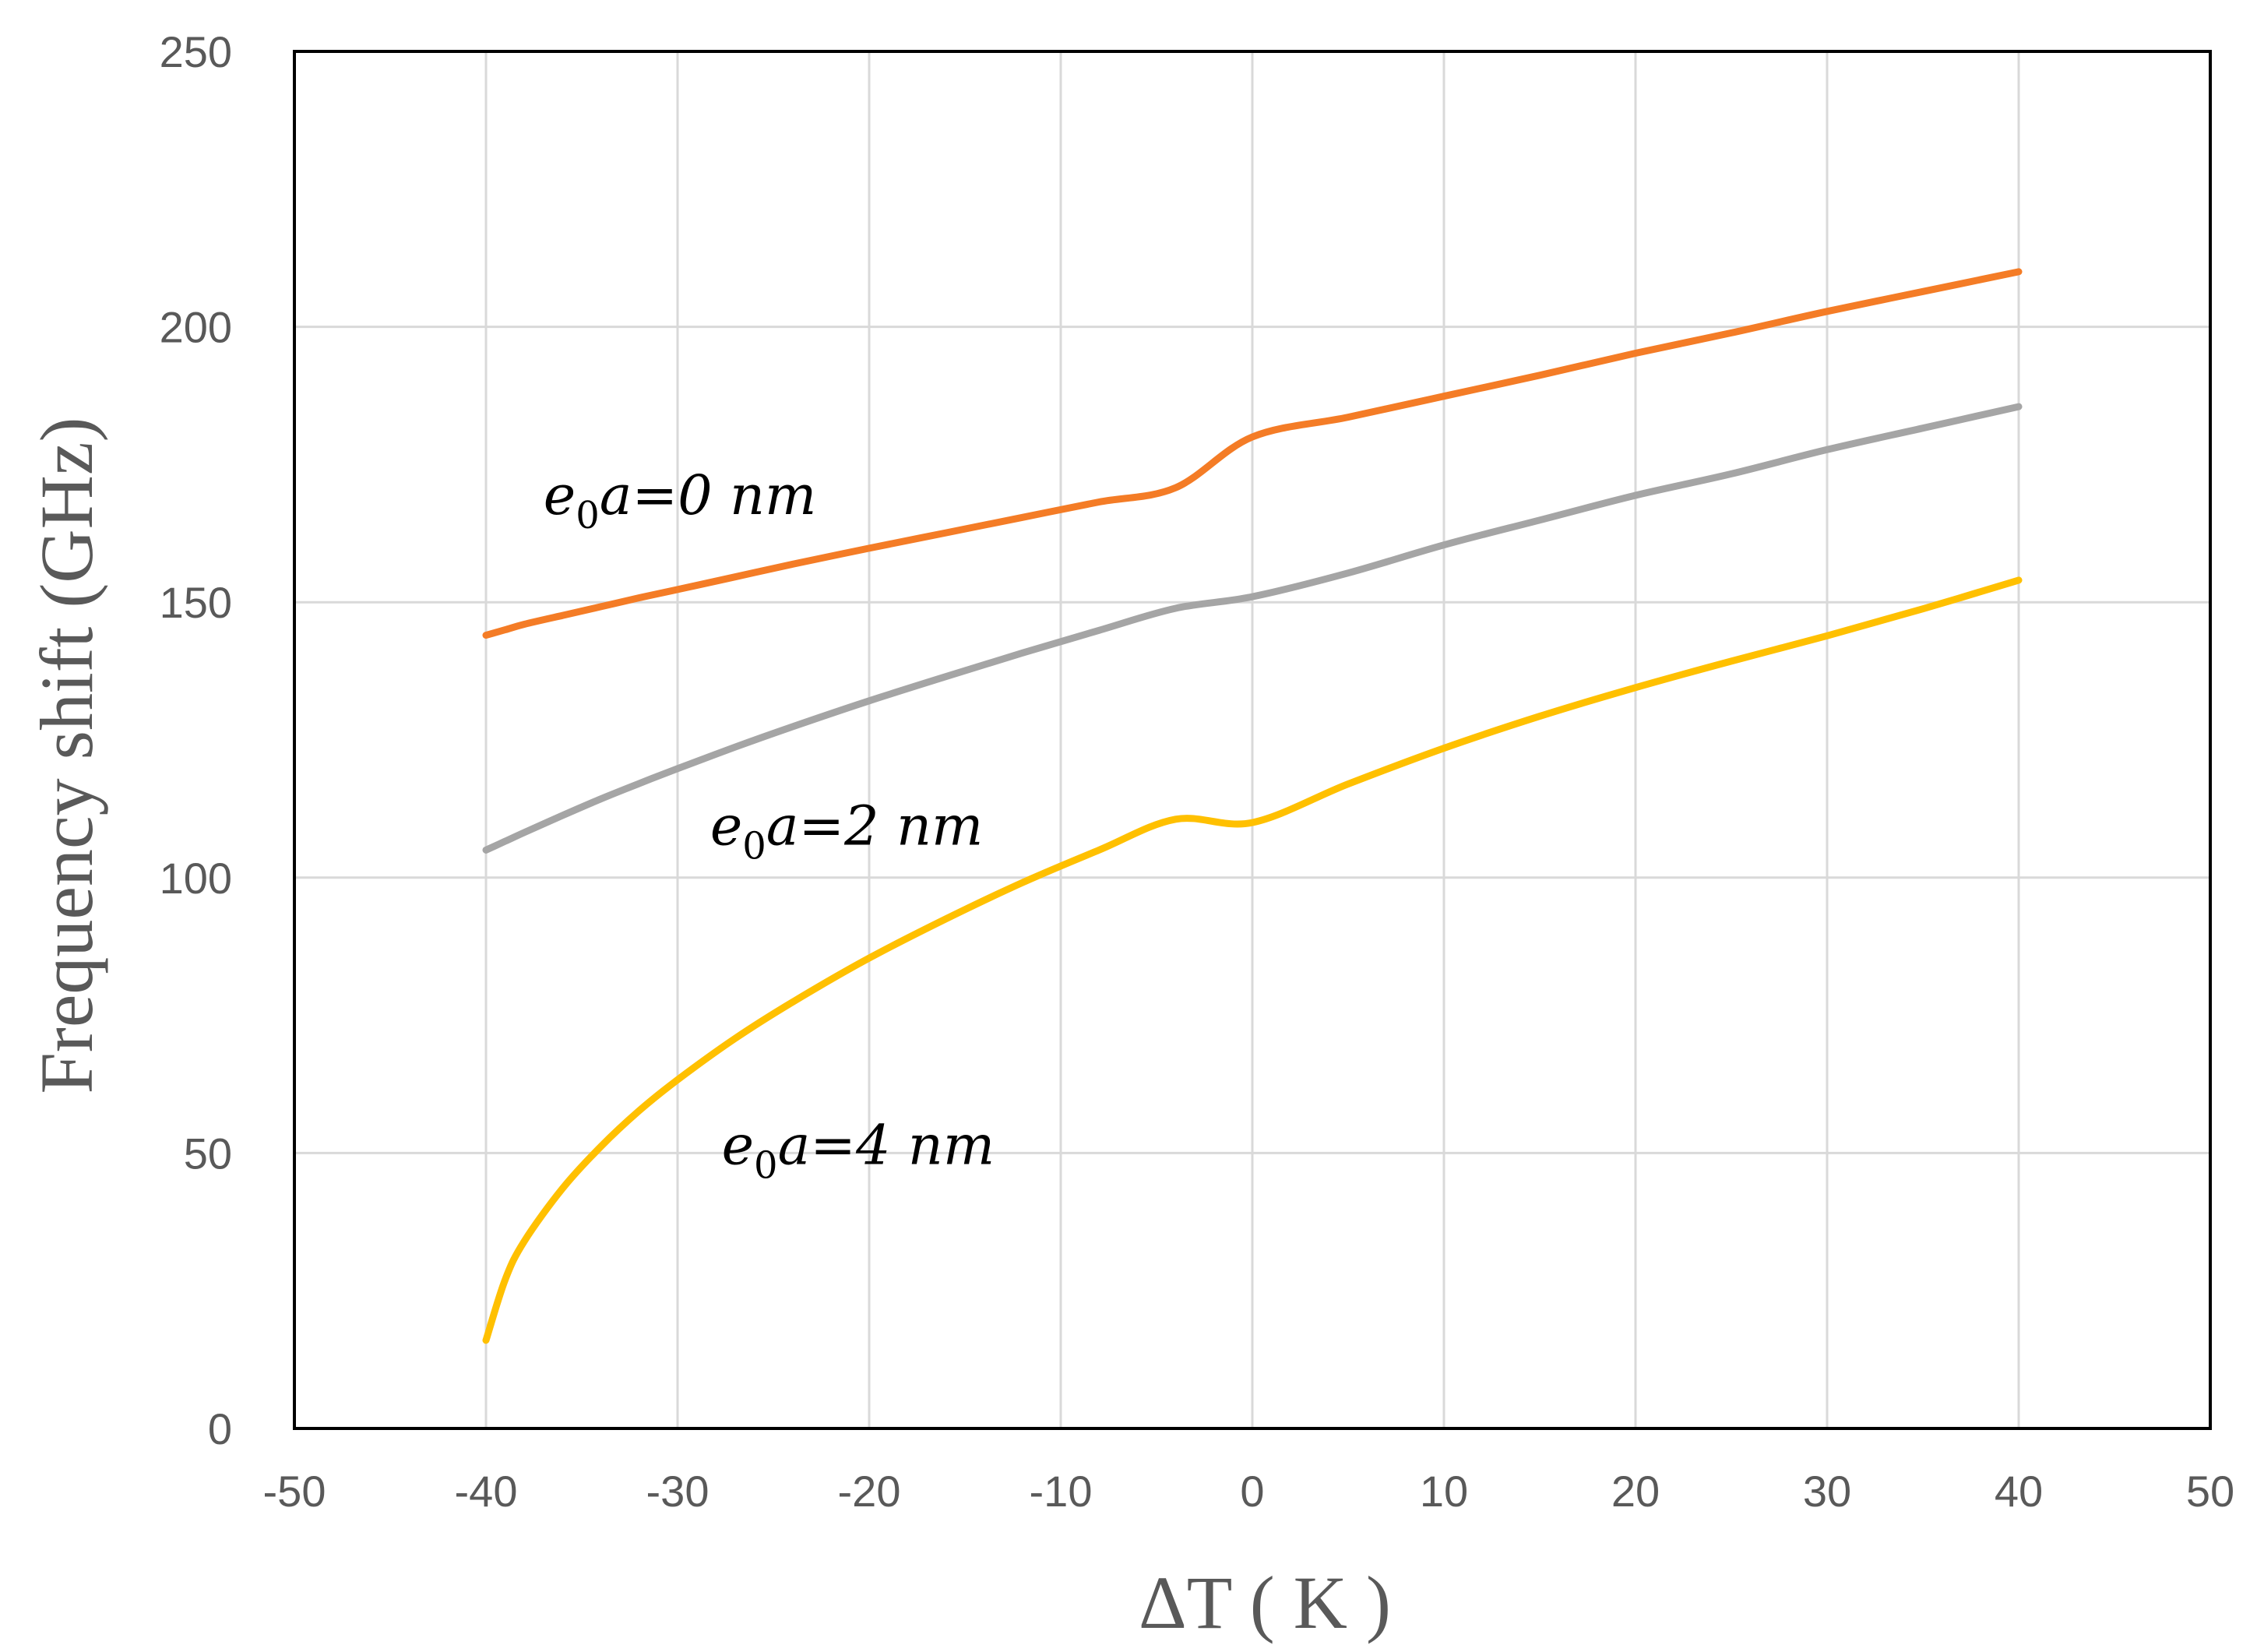 This screenshot has width=2250, height=1652. Describe the element at coordinates (1827, 1491) in the screenshot. I see `x-tick-label: 30` at that location.